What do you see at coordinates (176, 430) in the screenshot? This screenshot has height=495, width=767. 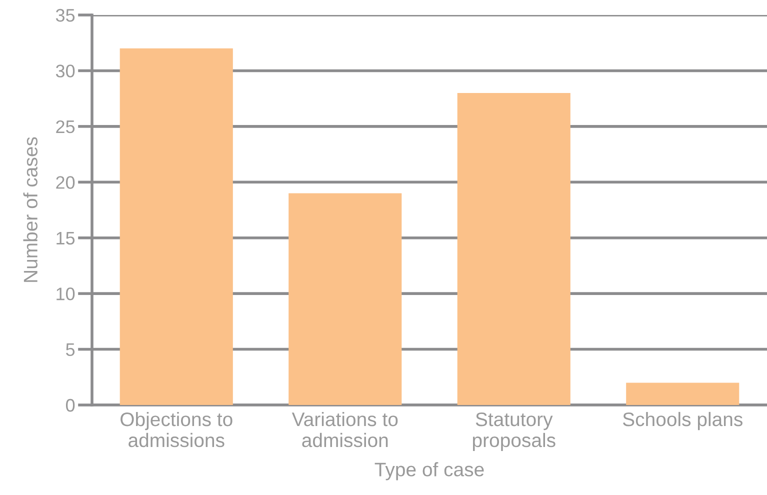 I see `x-tick-label: Objections to admissions` at bounding box center [176, 430].